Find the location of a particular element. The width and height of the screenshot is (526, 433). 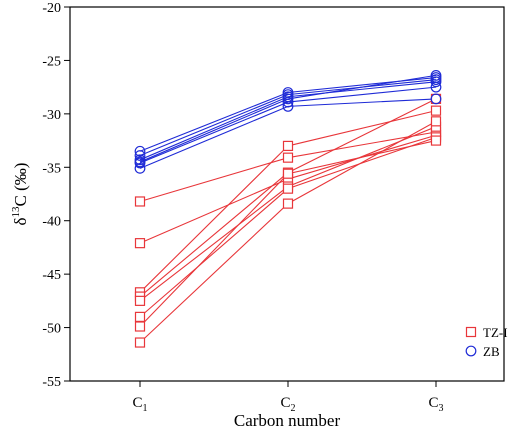

legend-label: TZ-I is located at coordinates (495, 332).